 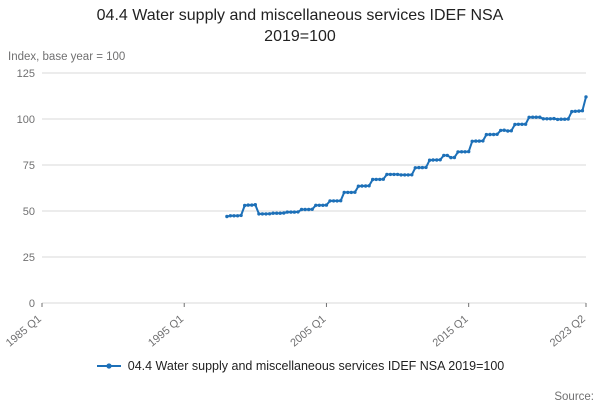 I want to click on x-tick-label: 2005 Q1, so click(x=308, y=331).